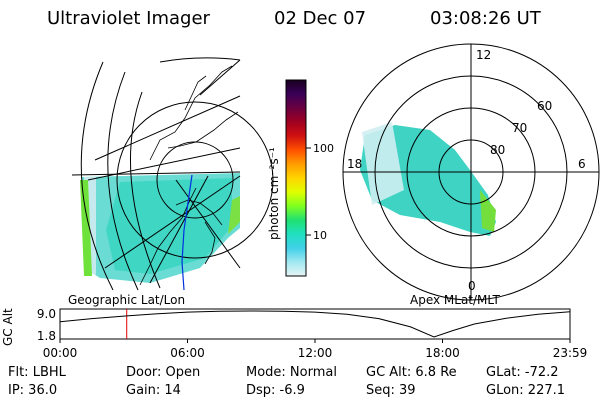 This screenshot has width=600, height=400. What do you see at coordinates (275, 390) in the screenshot?
I see `dsp-info: Dsp: -6.9` at bounding box center [275, 390].